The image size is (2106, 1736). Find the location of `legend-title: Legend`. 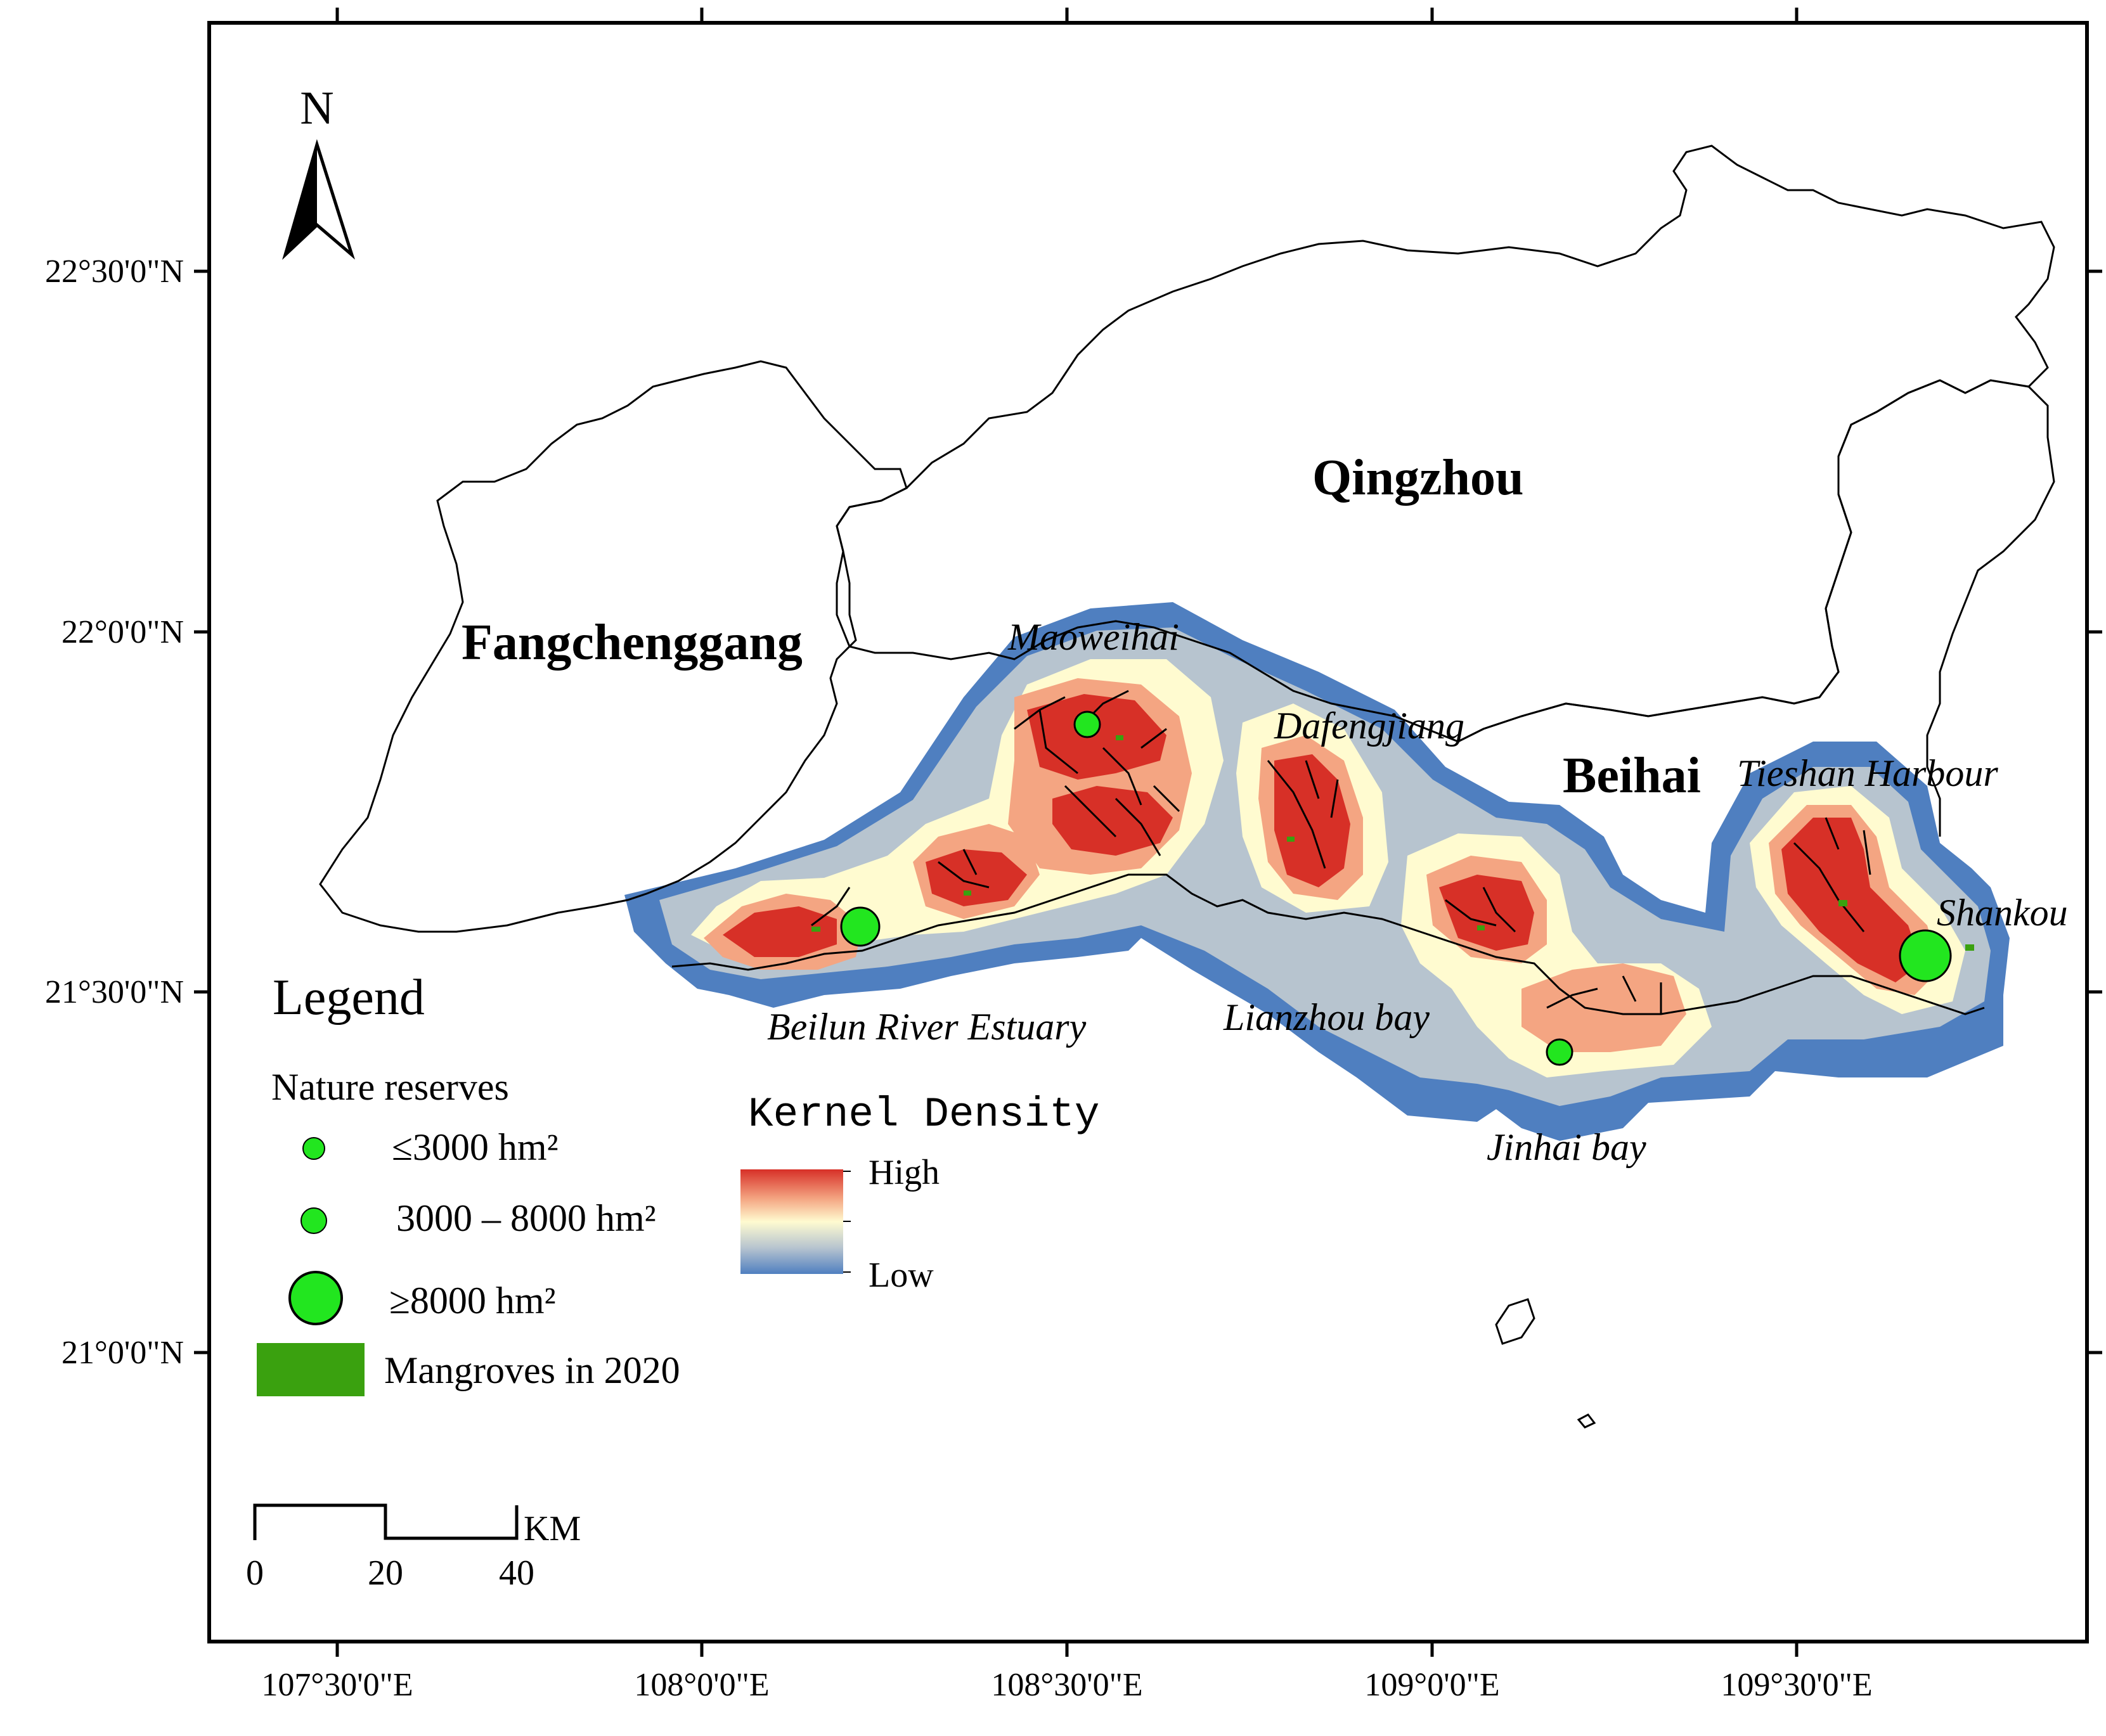

legend-title: Legend is located at coordinates (349, 998).